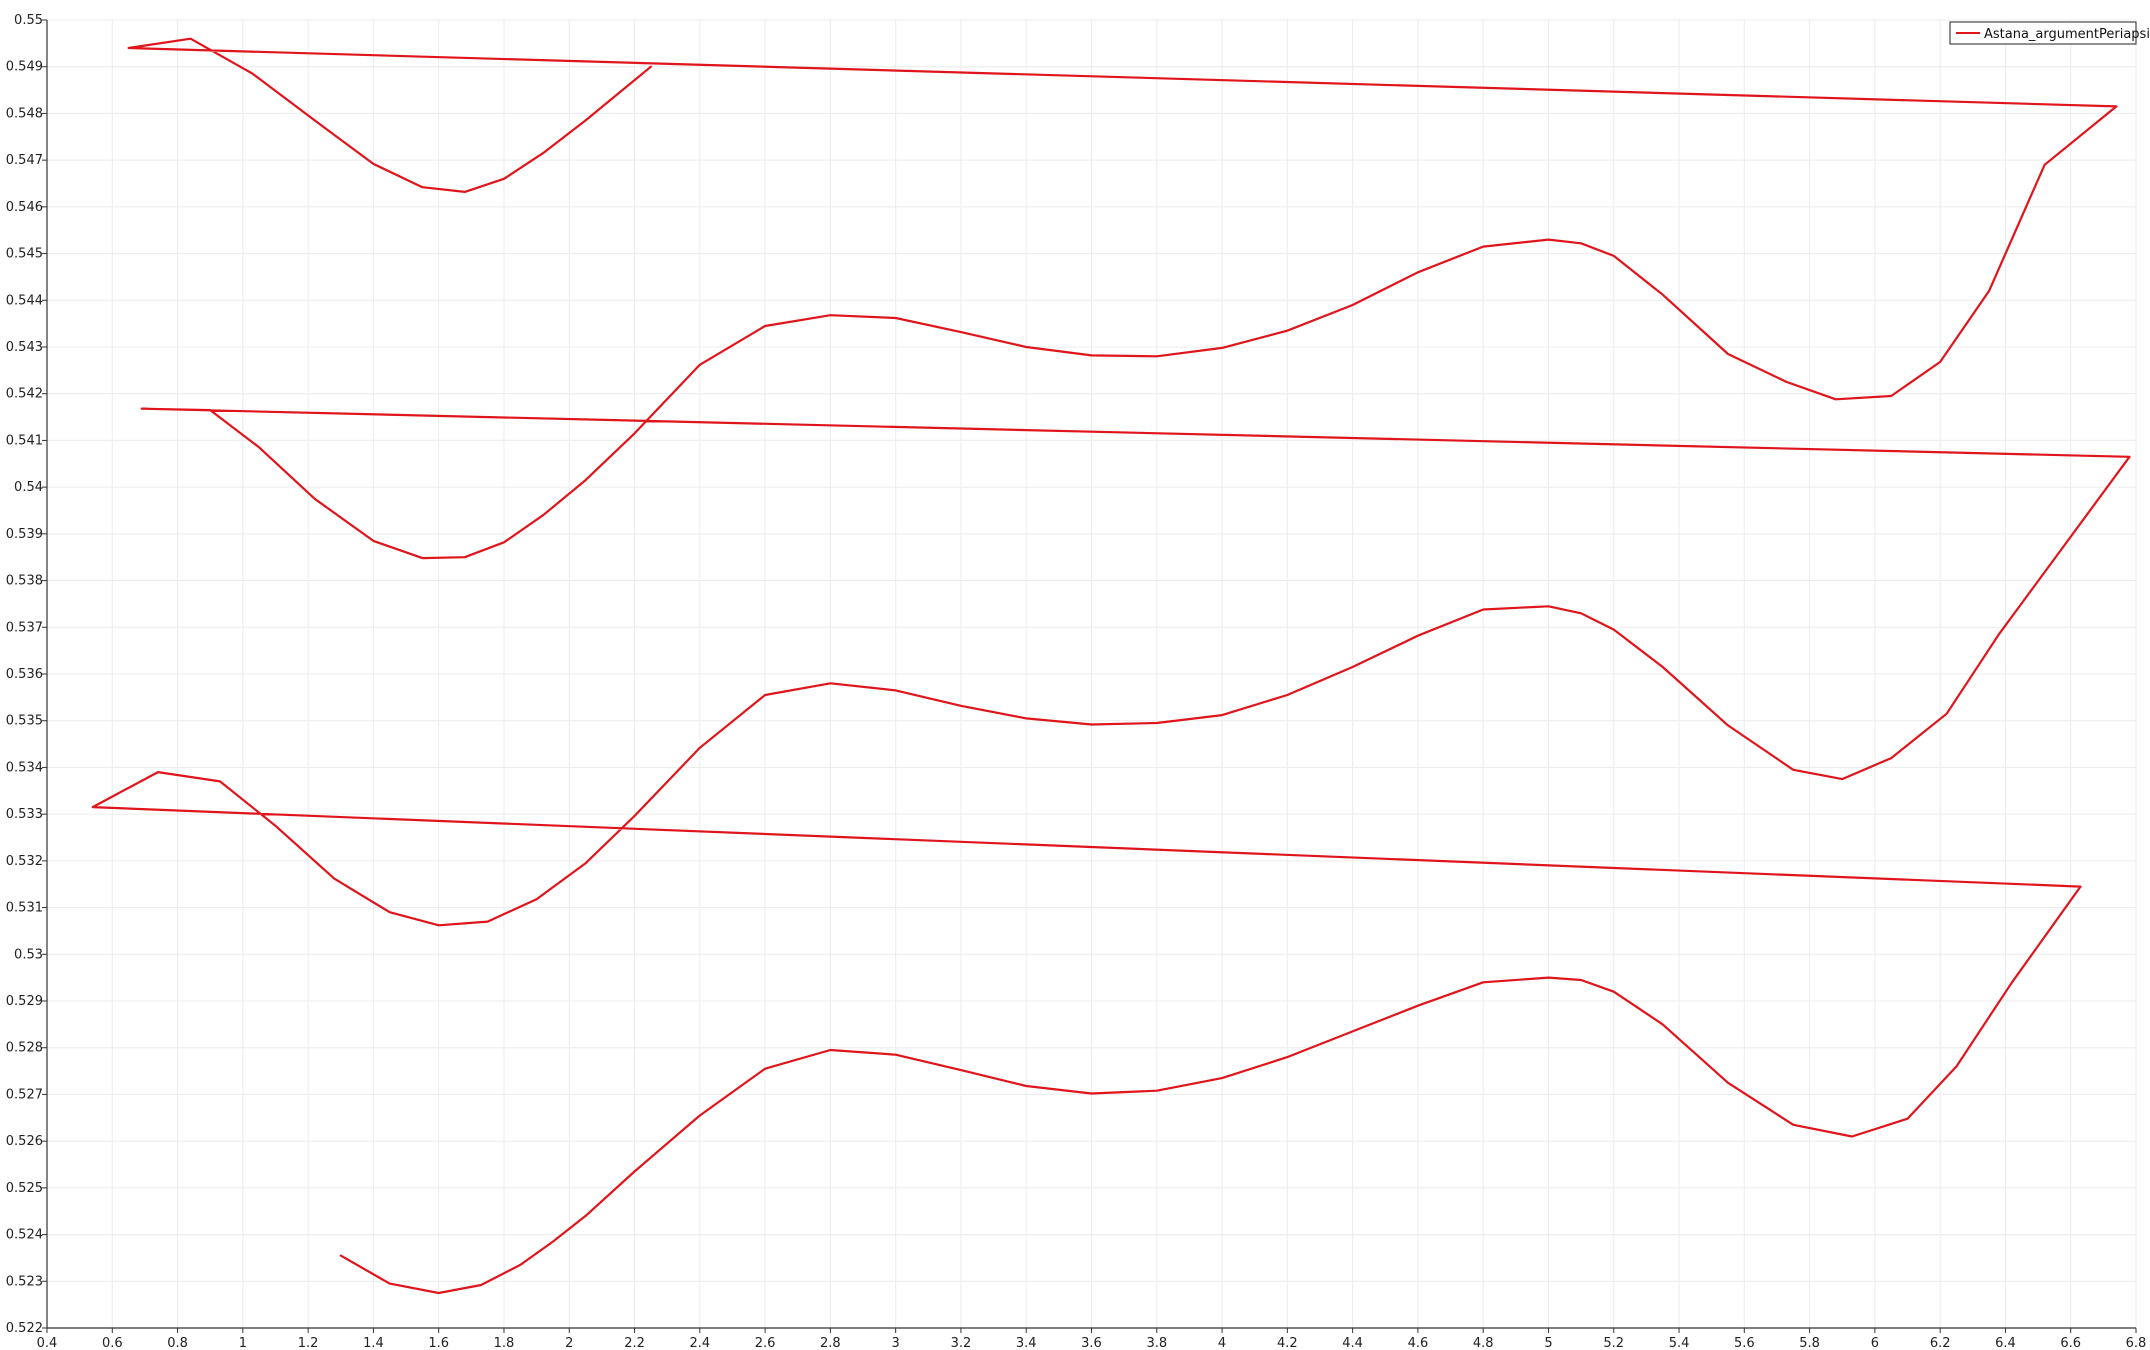 This screenshot has width=2150, height=1350. Describe the element at coordinates (243, 1343) in the screenshot. I see `x-tick-label: 1` at that location.